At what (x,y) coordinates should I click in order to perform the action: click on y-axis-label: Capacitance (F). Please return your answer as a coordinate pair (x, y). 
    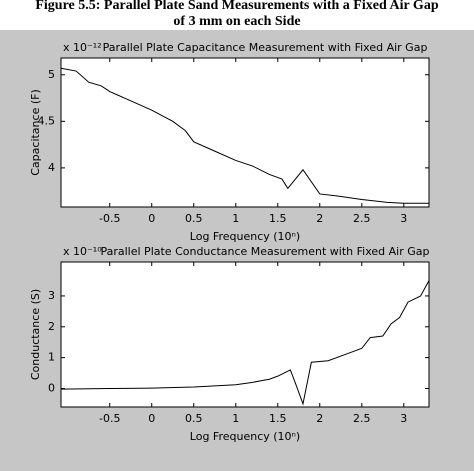
    Looking at the image, I should click on (35, 132).